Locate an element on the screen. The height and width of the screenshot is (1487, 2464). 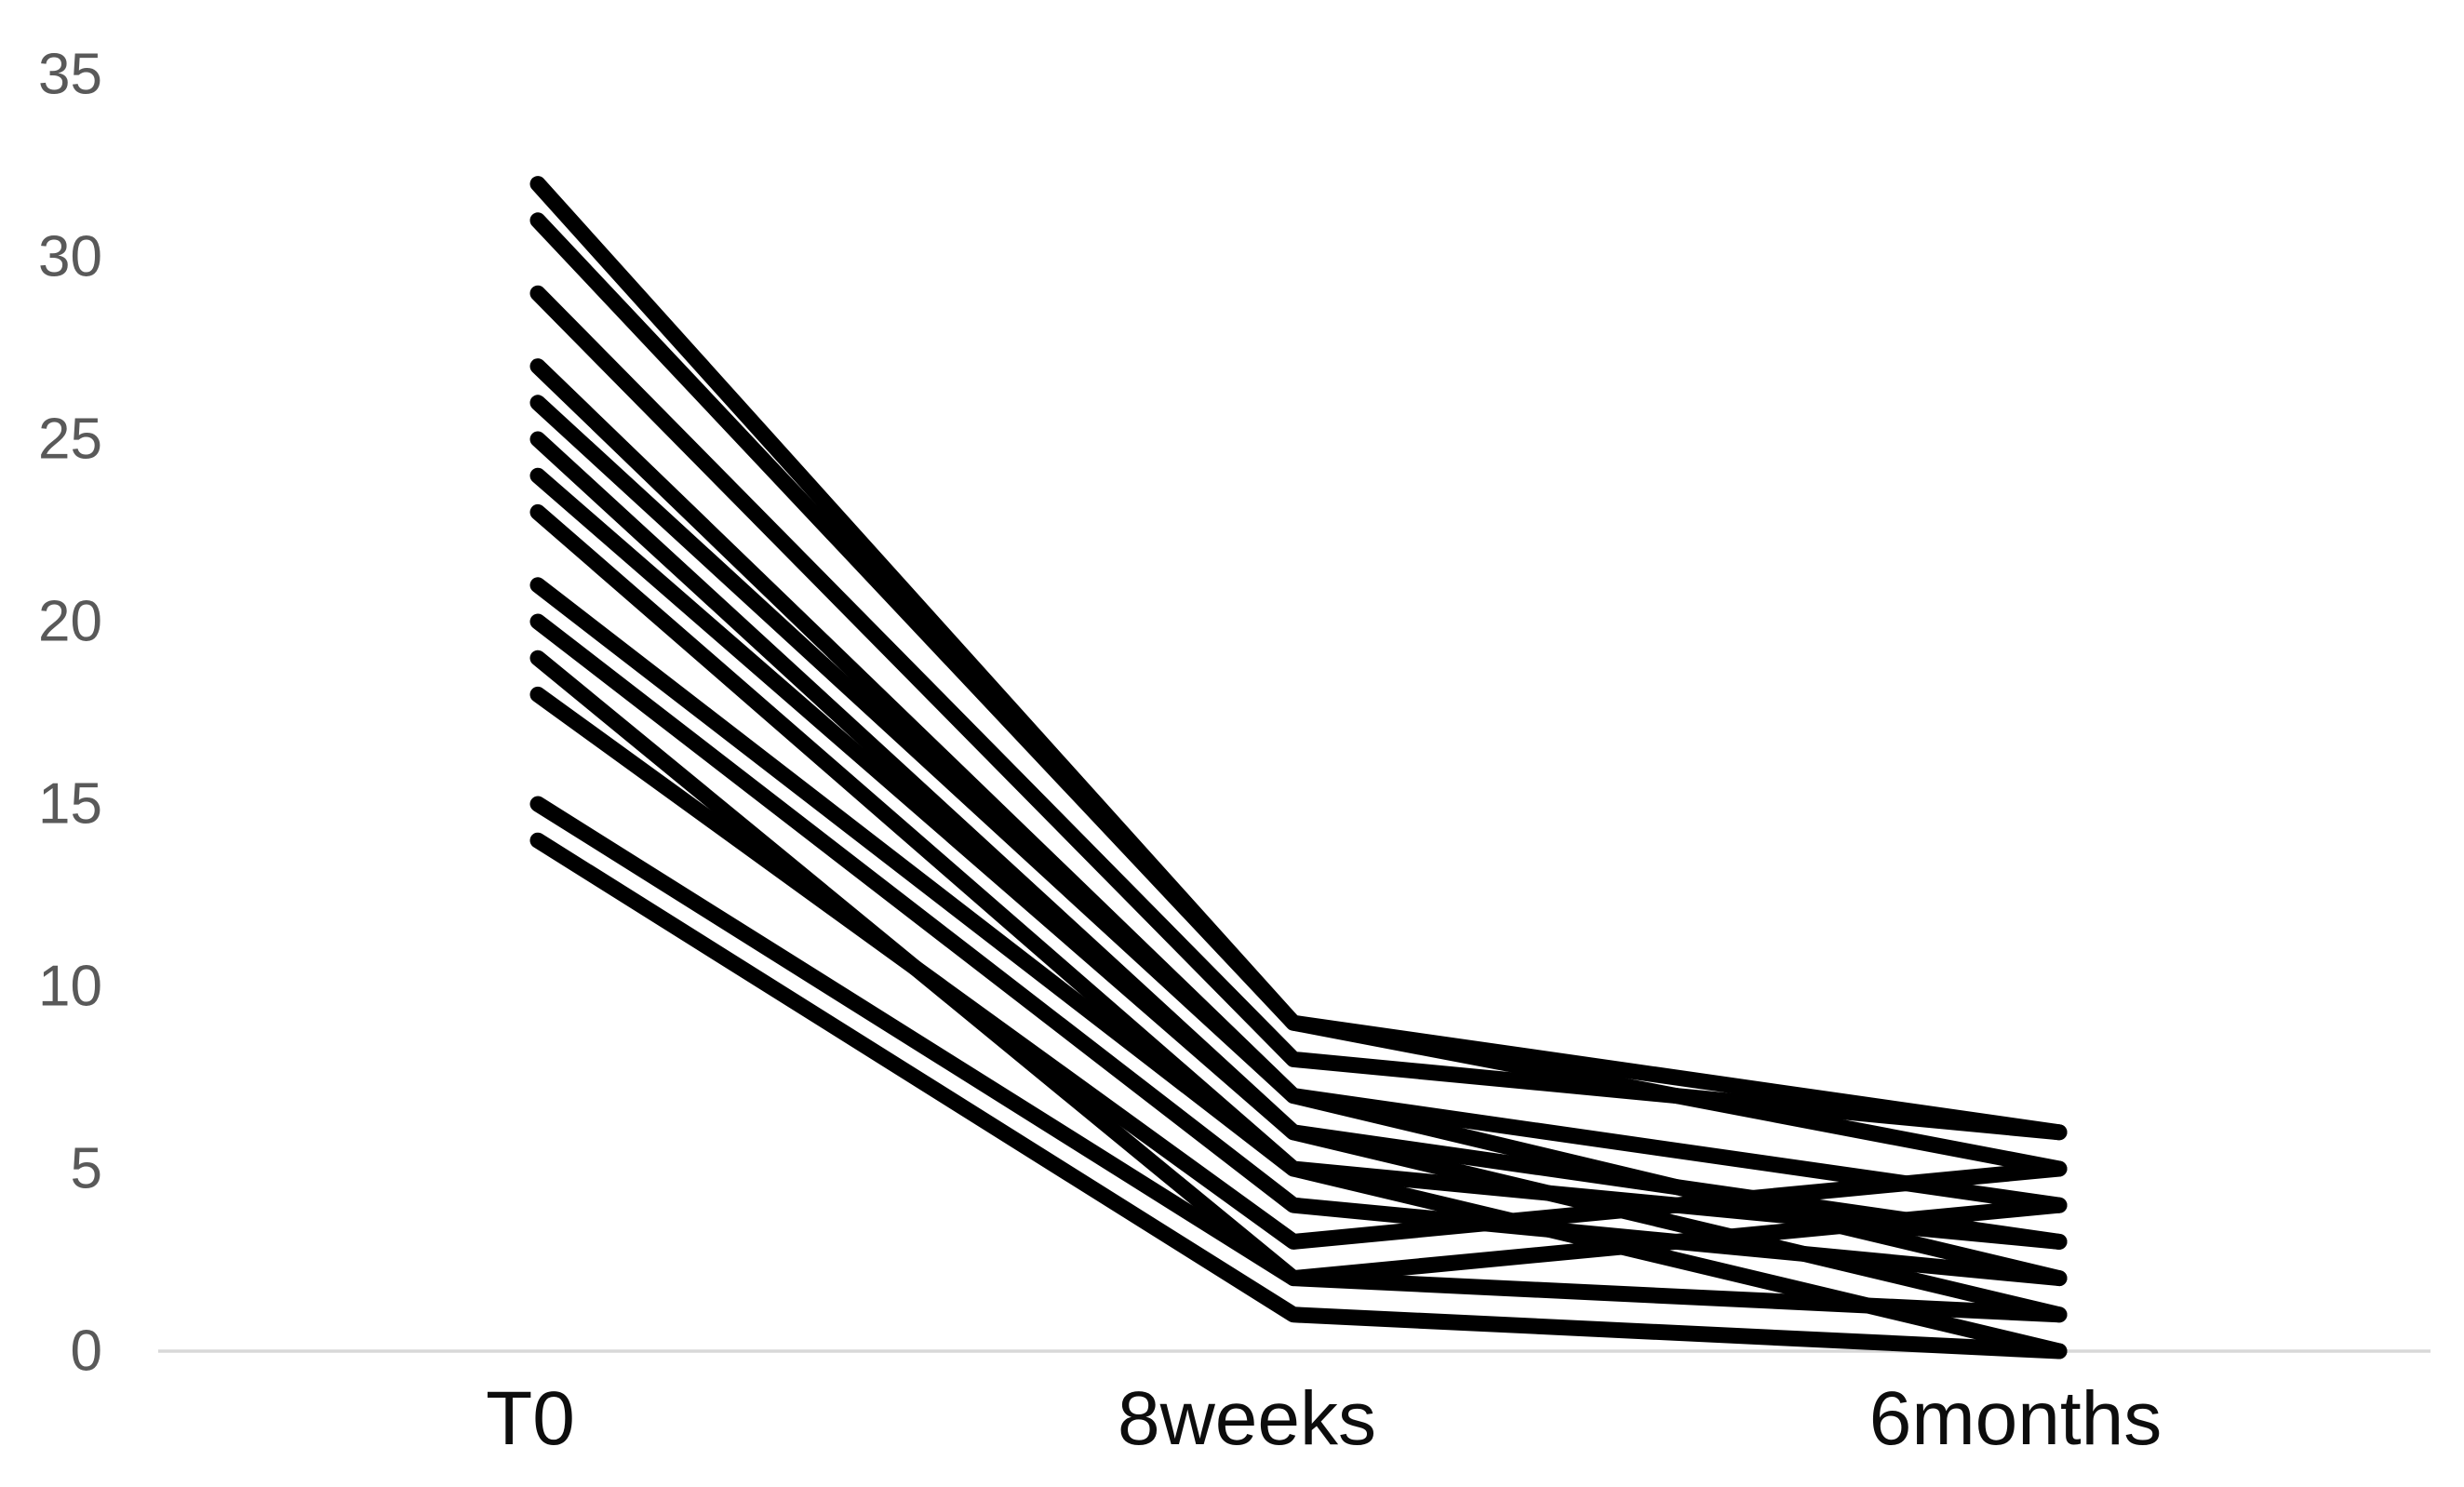
y-tick-label-15: 15 is located at coordinates (70, 804).